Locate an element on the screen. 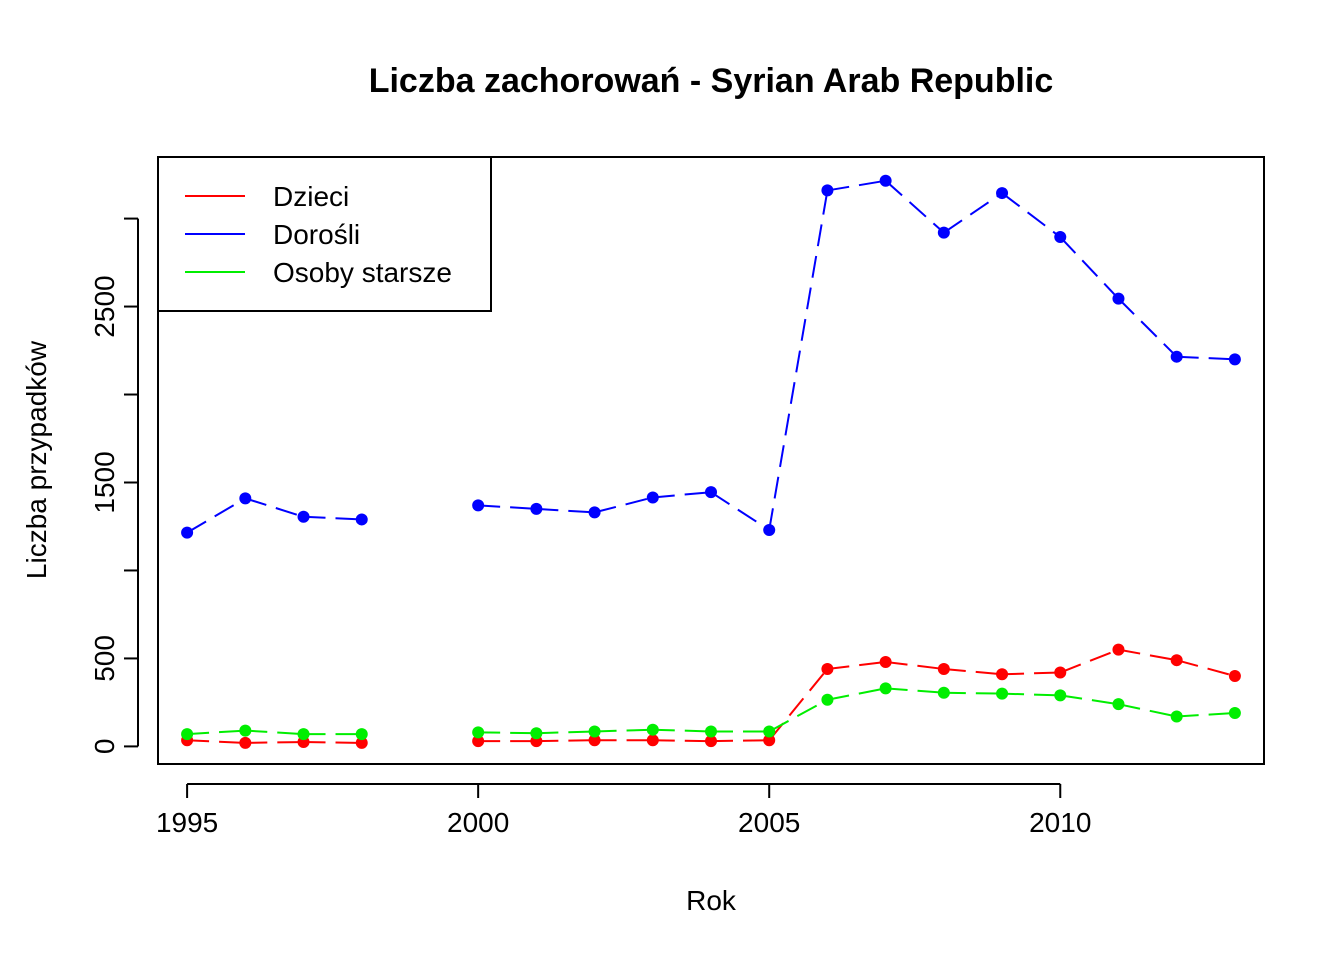 Image resolution: width=1344 pixels, height=960 pixels. x-axis-label: Rok is located at coordinates (711, 900).